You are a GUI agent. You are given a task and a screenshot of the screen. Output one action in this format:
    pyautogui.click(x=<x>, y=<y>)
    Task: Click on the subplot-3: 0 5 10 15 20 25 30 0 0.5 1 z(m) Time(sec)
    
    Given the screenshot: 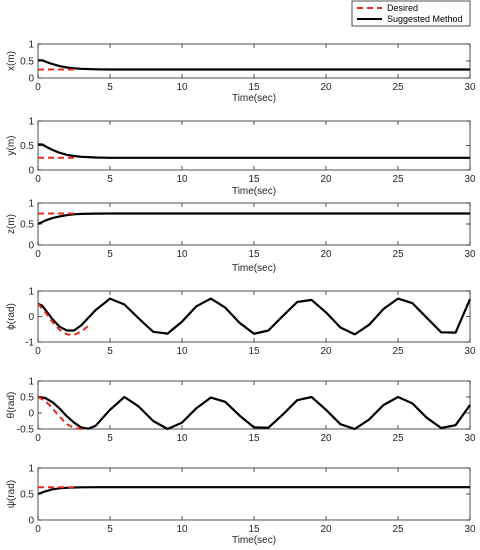 What is the action you would take?
    pyautogui.click(x=241, y=237)
    